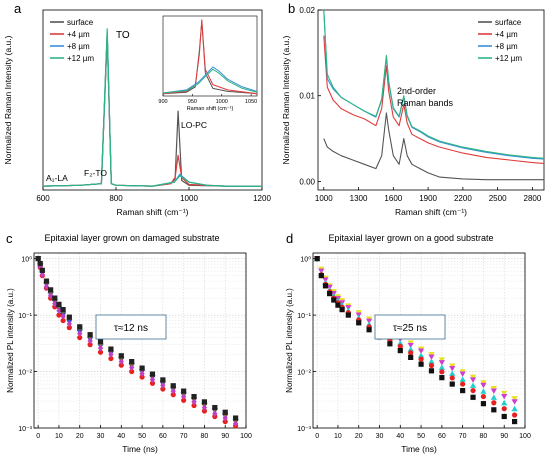 This screenshot has width=550, height=465. What do you see at coordinates (410, 327) in the screenshot?
I see `annotation-box-d` at bounding box center [410, 327].